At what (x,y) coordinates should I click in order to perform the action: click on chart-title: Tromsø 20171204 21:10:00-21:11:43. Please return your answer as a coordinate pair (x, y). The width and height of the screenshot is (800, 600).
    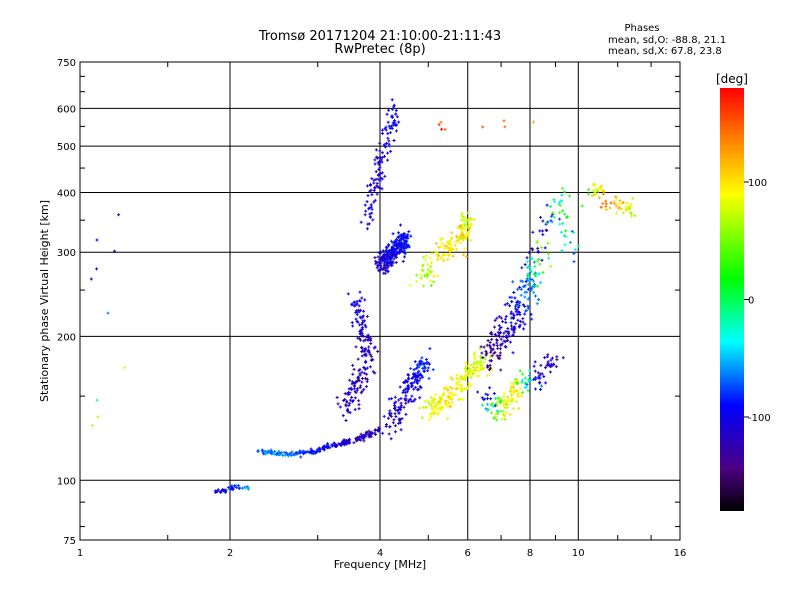
    Looking at the image, I should click on (379, 36).